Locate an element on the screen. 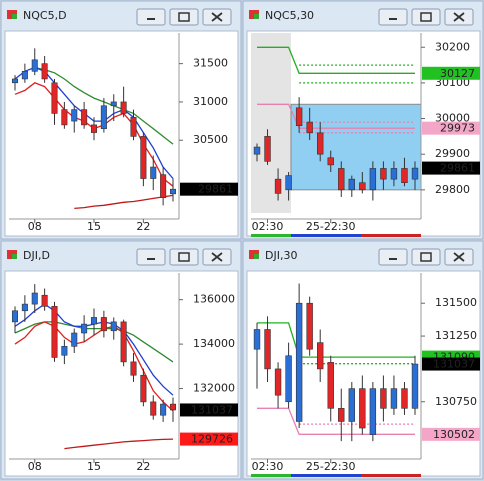 Image resolution: width=484 pixels, height=481 pixels. x-tick-label: 02:30 is located at coordinates (268, 226).